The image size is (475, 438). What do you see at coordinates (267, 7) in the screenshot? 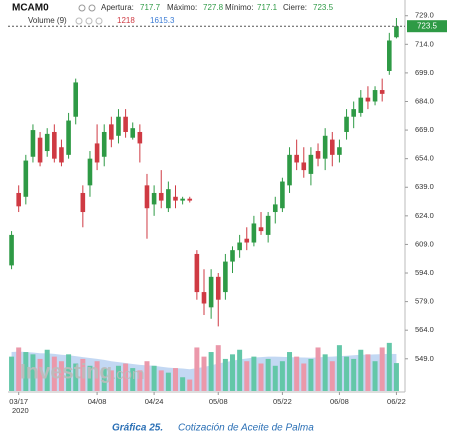
I see `value: 717.1` at bounding box center [267, 7].